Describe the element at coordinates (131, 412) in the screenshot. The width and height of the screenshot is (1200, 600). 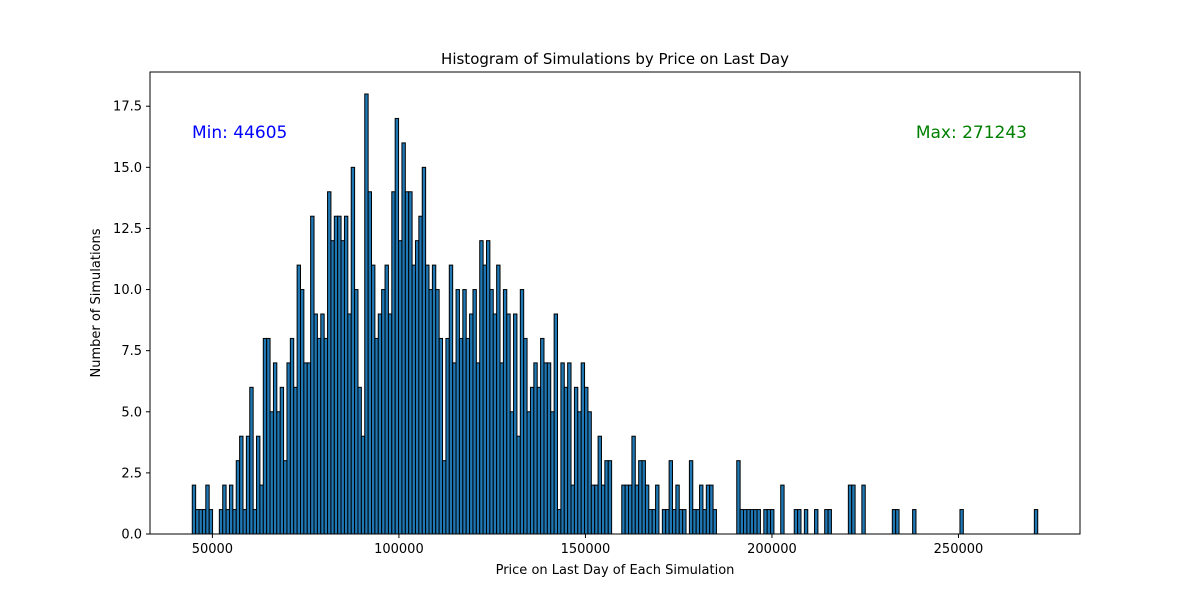
I see `y-tick-label: 5.0` at that location.